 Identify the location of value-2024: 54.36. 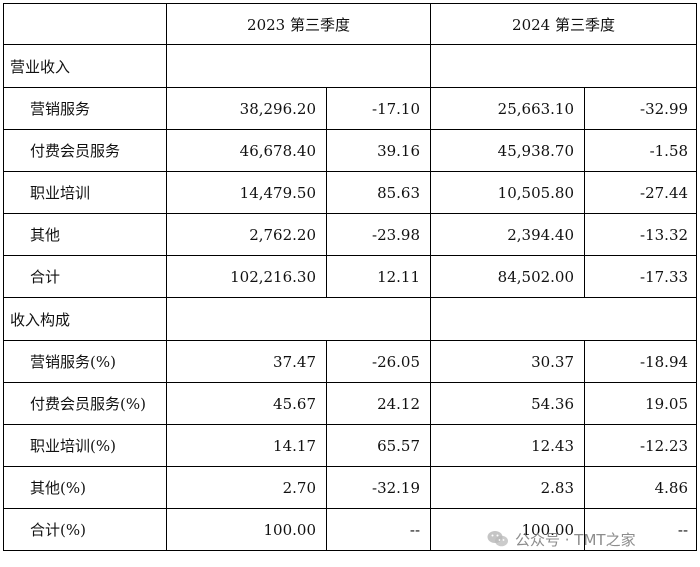
(508, 403).